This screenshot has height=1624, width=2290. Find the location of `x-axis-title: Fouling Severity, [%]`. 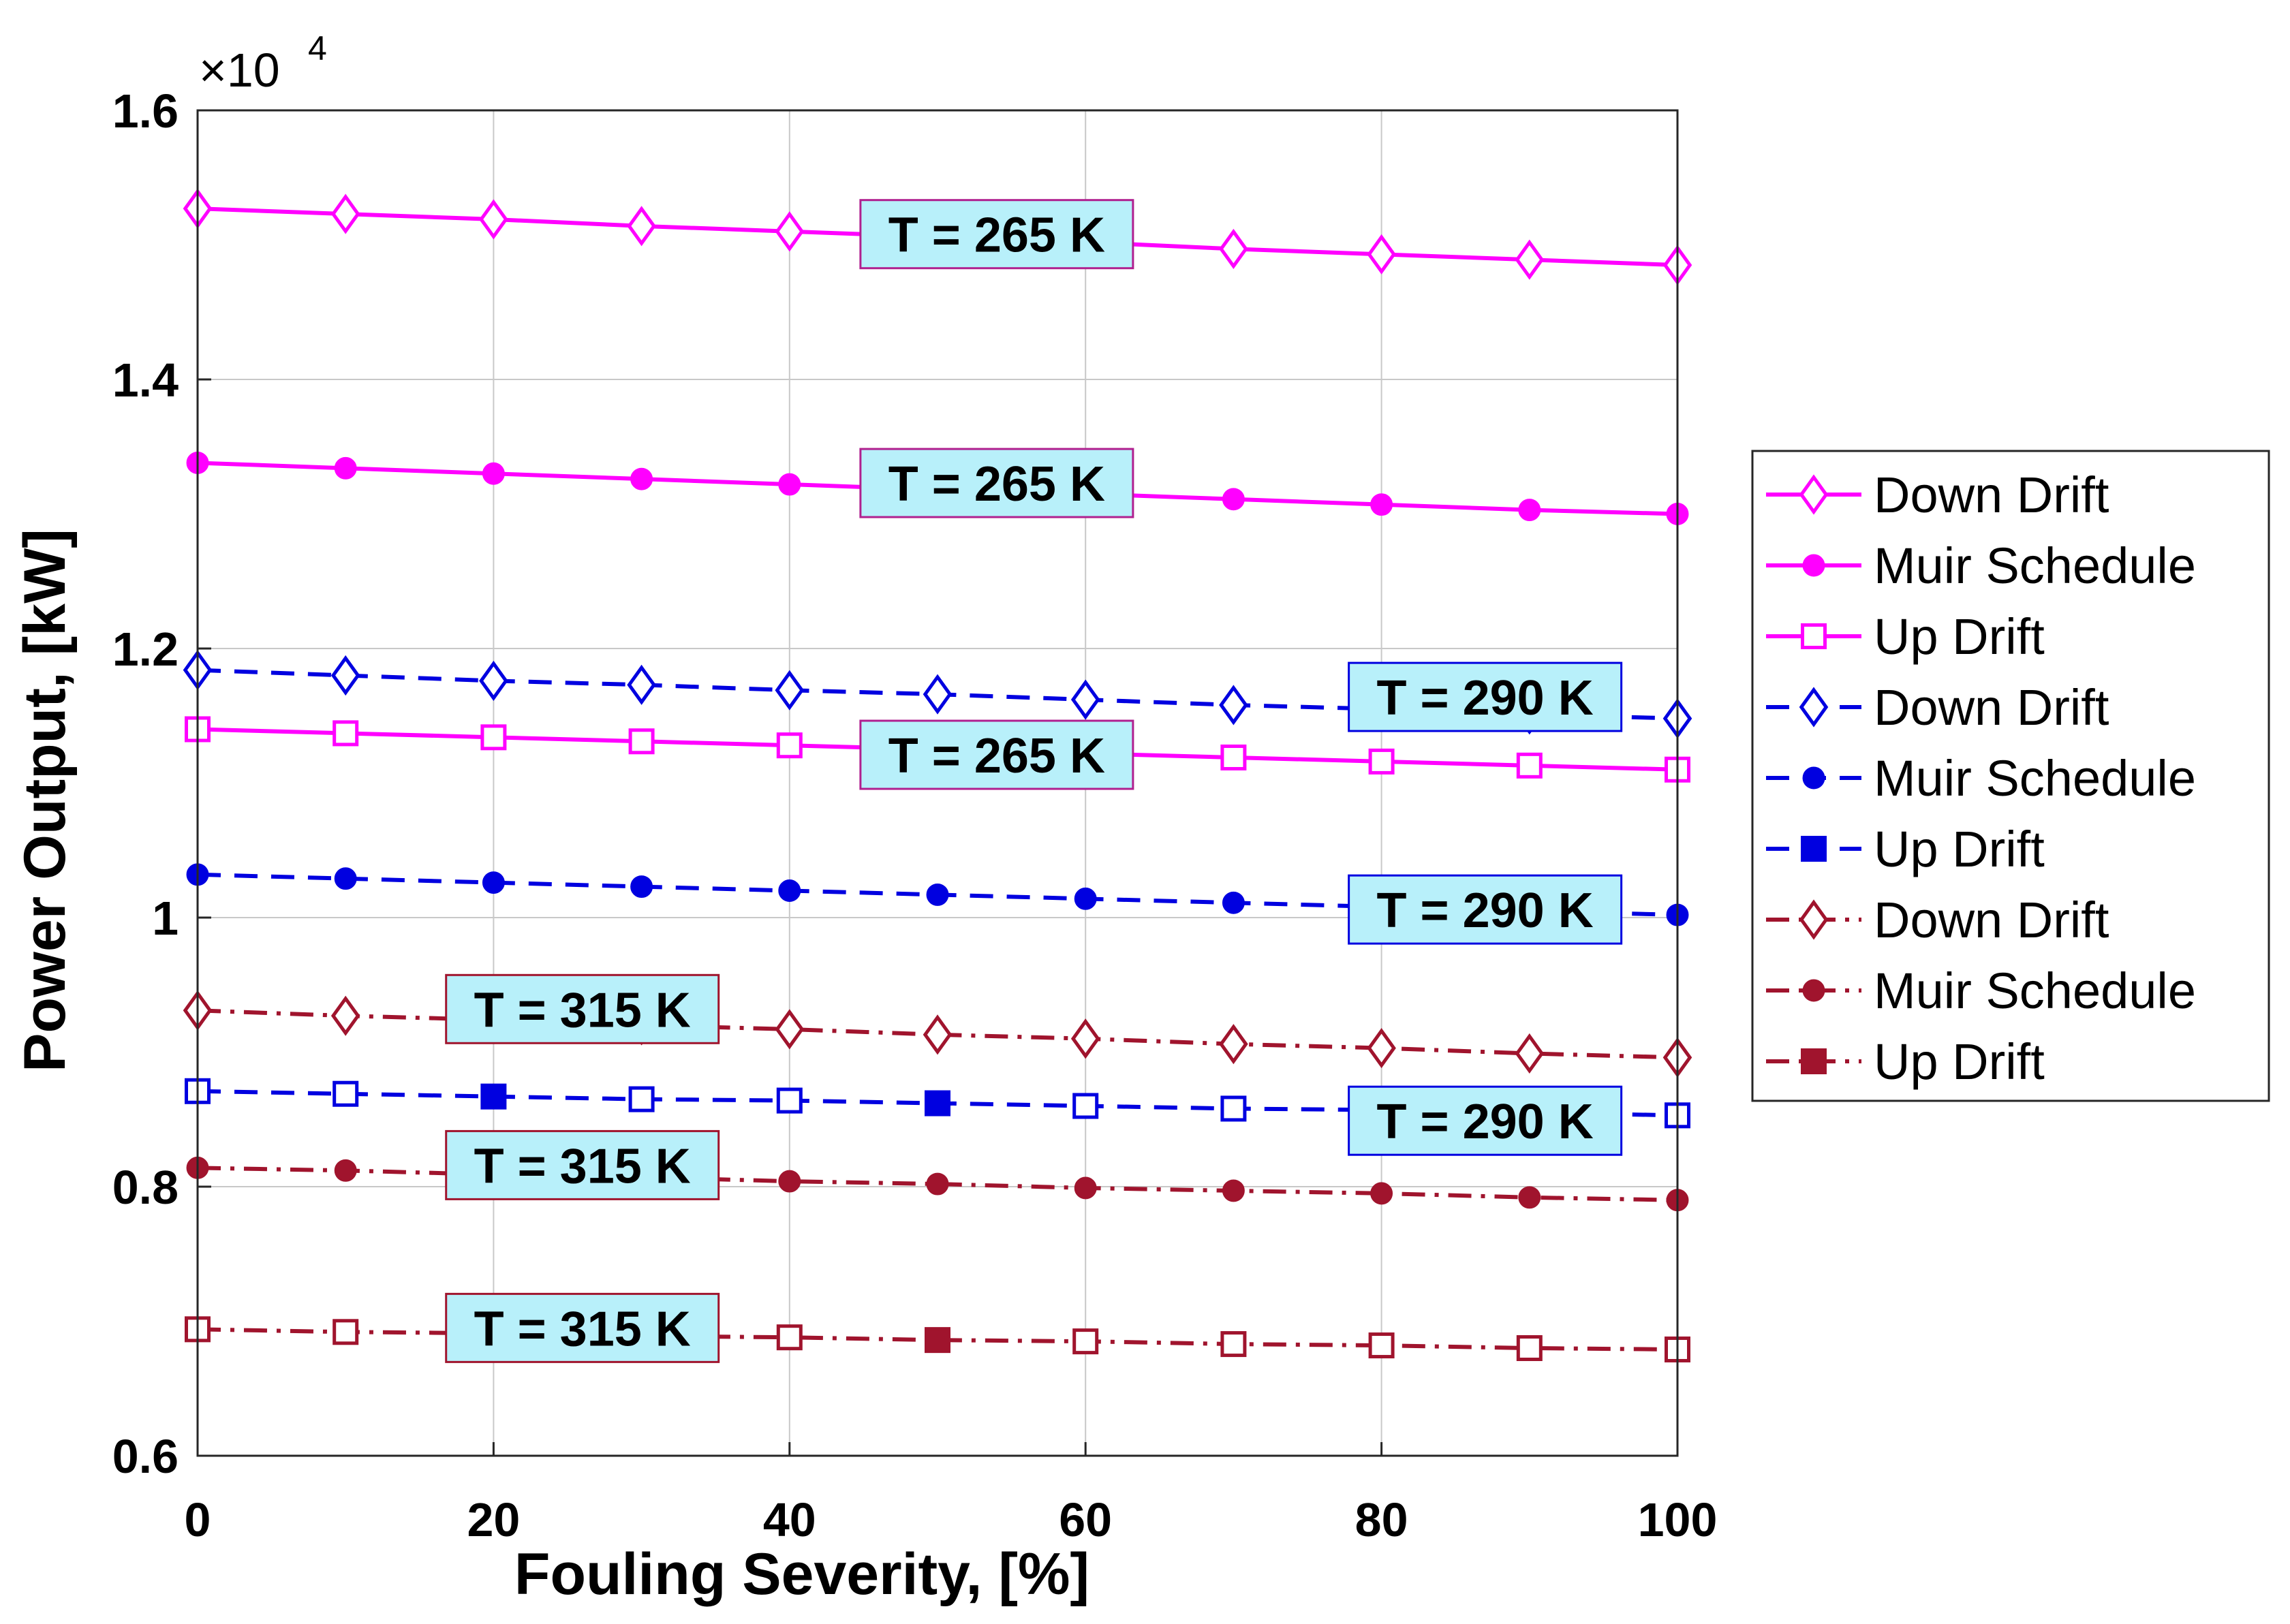

x-axis-title: Fouling Severity, [%] is located at coordinates (801, 1574).